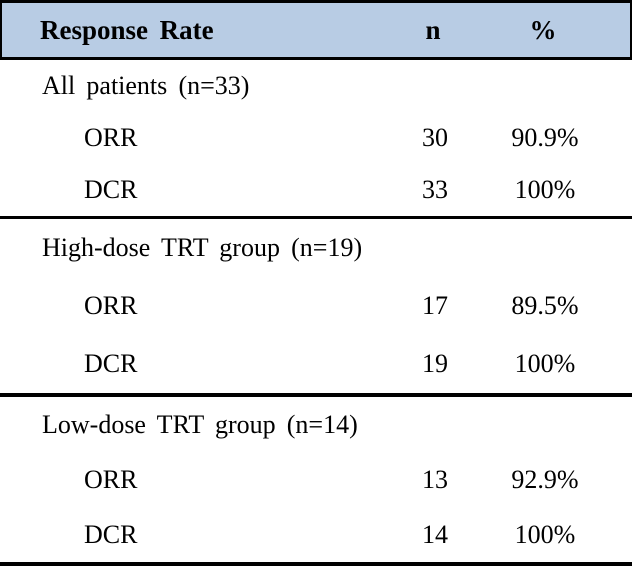 This screenshot has height=576, width=632. I want to click on cell-percent: 92.9%, so click(545, 479).